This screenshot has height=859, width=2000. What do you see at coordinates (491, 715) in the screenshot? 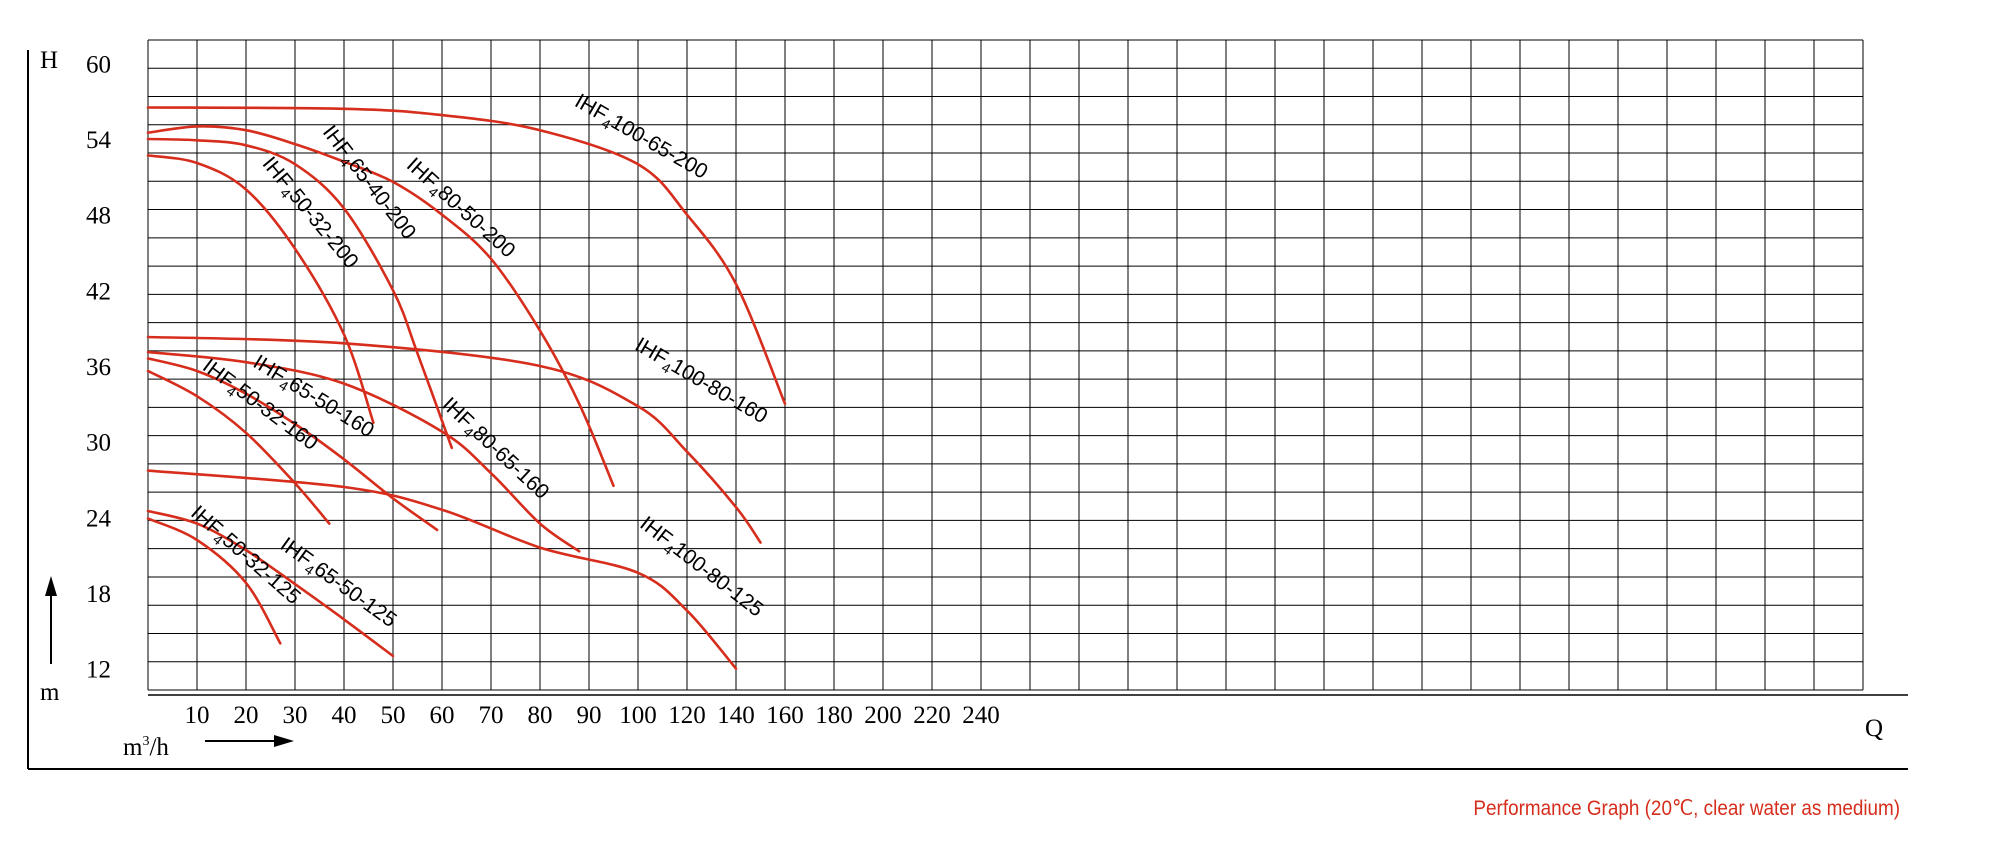
I see `x-tick-label: 70` at bounding box center [491, 715].